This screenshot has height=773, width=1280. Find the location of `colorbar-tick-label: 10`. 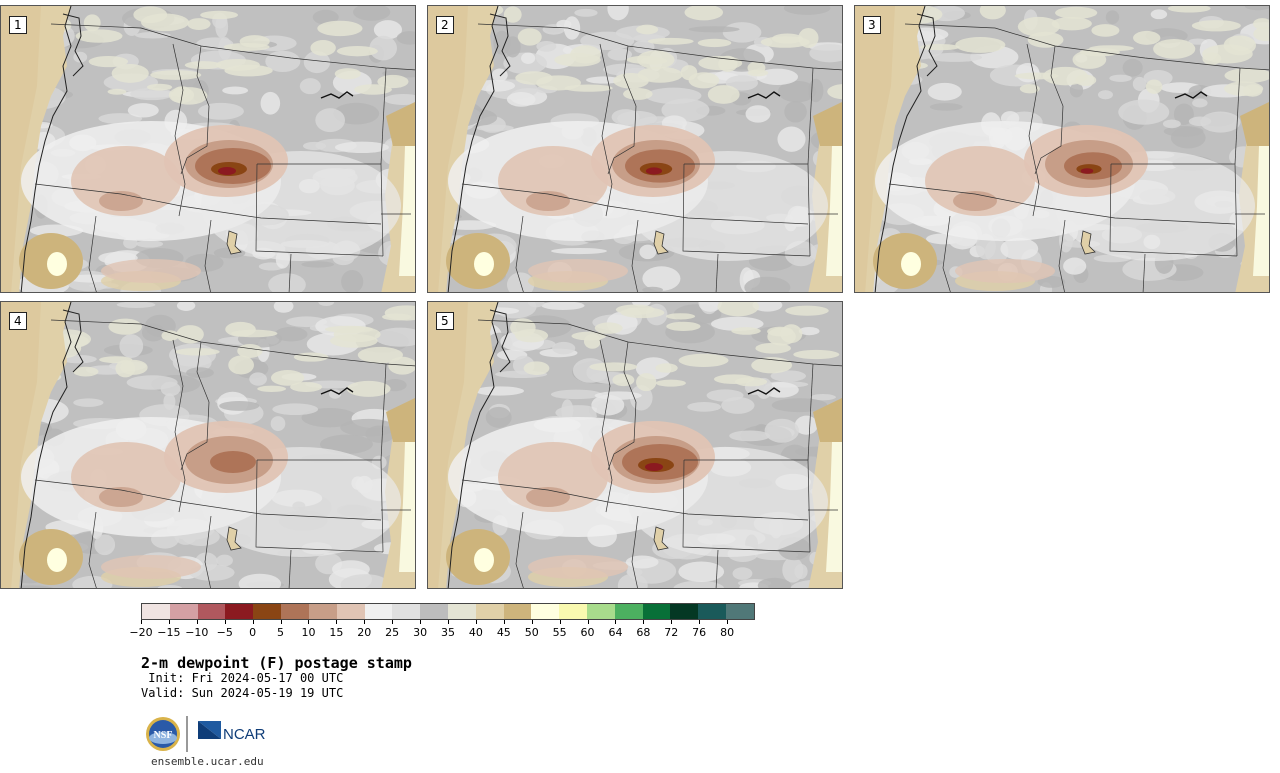

colorbar-tick-label: 10 is located at coordinates (308, 632).